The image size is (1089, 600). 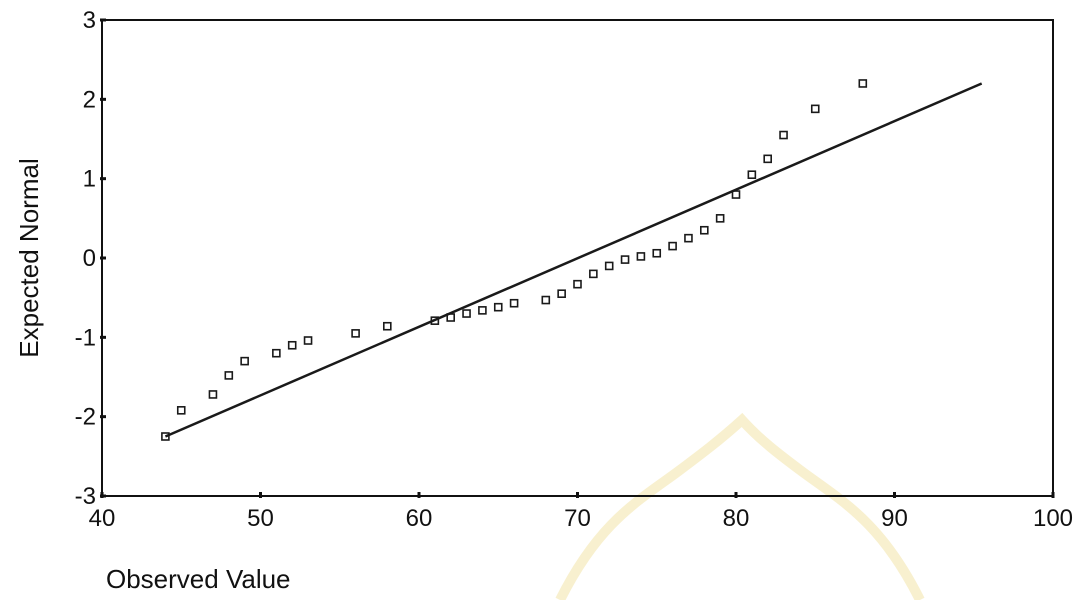 What do you see at coordinates (89, 99) in the screenshot?
I see `y-tick-label: 2` at bounding box center [89, 99].